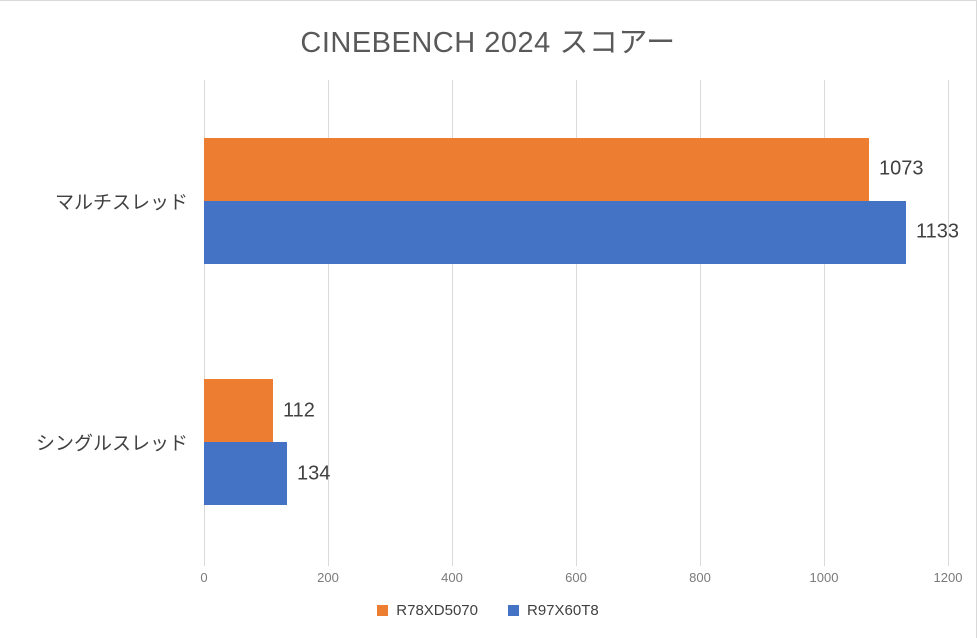 The image size is (977, 638). Describe the element at coordinates (452, 577) in the screenshot. I see `x-tick-label: 400` at that location.